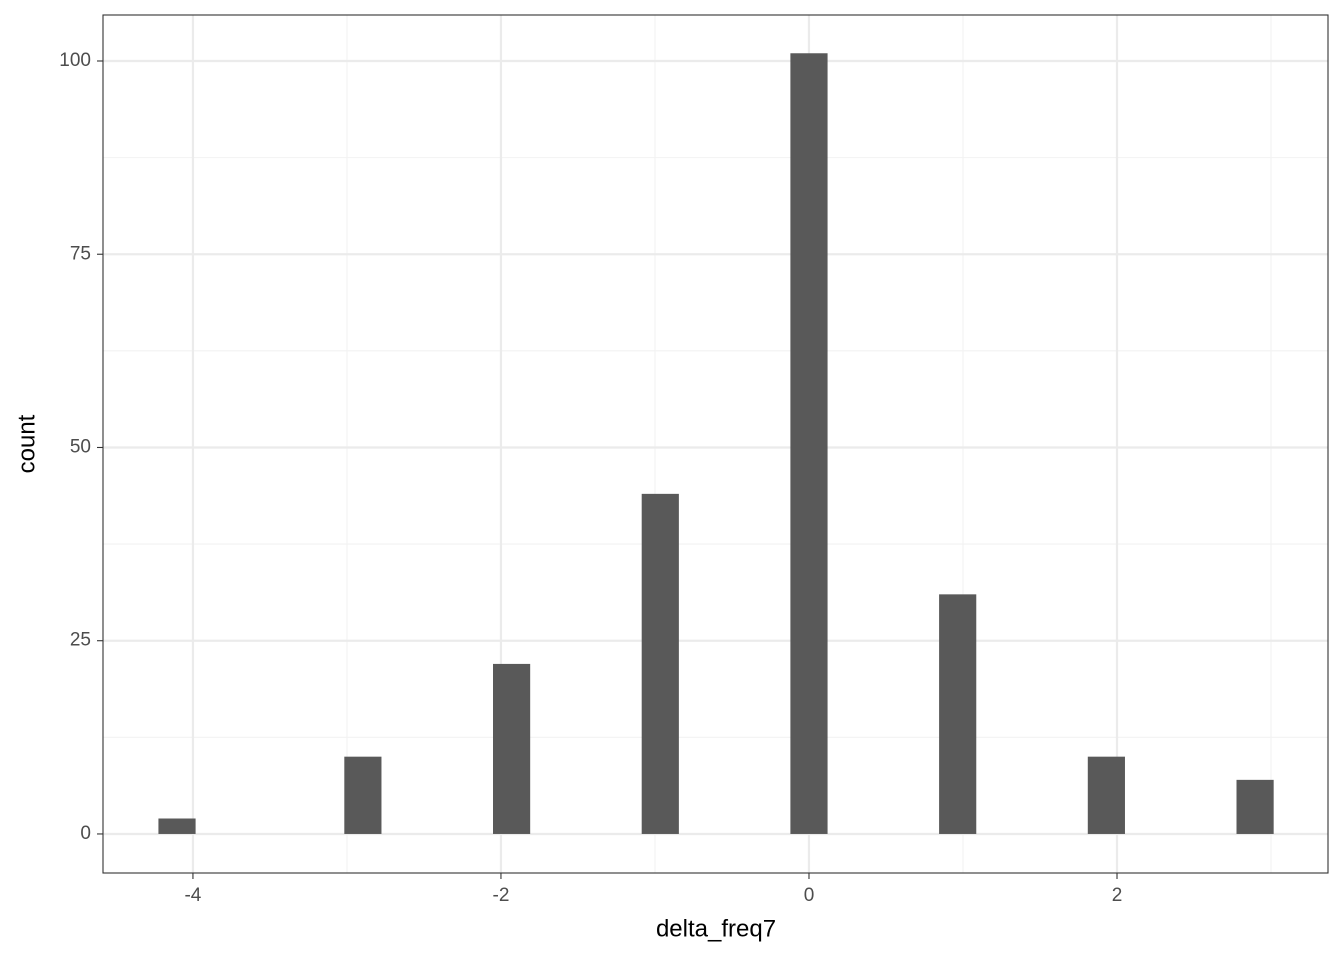 This screenshot has width=1344, height=960. What do you see at coordinates (80, 253) in the screenshot?
I see `y-tick-label: 75` at bounding box center [80, 253].